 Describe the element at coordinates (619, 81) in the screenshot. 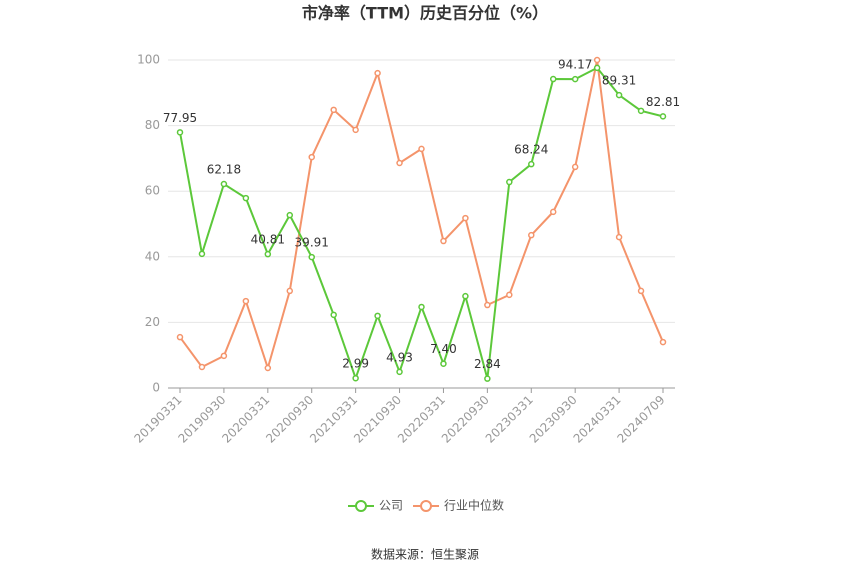

I see `data-label: 89.31` at that location.